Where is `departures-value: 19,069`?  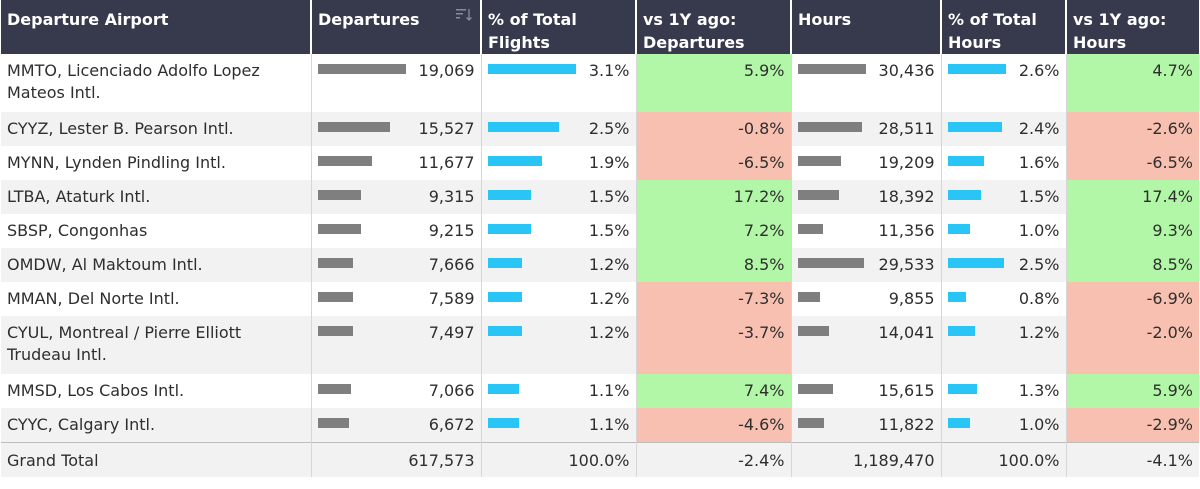
departures-value: 19,069 is located at coordinates (446, 70).